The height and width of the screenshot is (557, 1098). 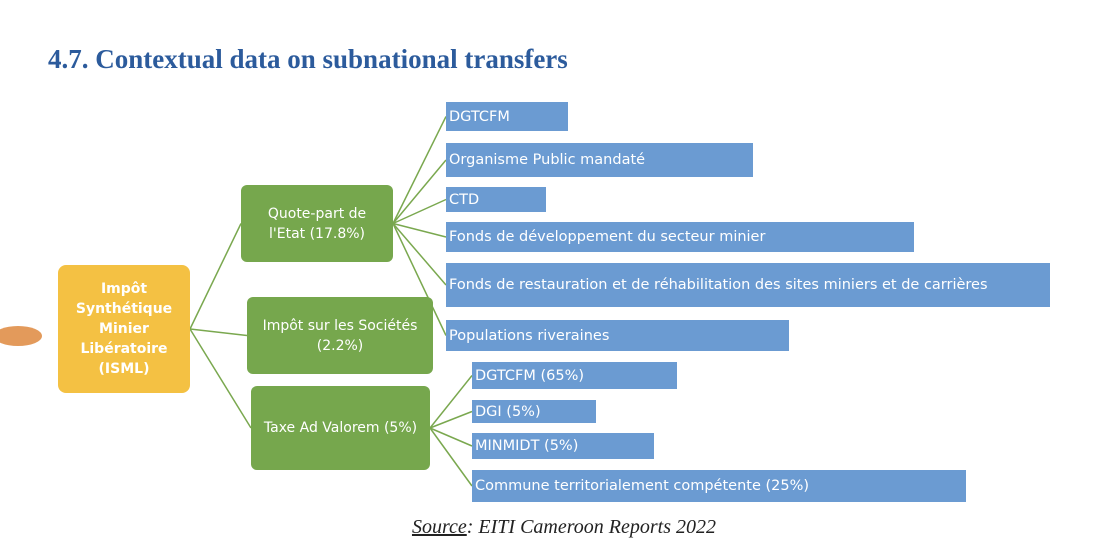 I want to click on source-text: : EITI Cameroon Reports 2022, so click(x=591, y=527).